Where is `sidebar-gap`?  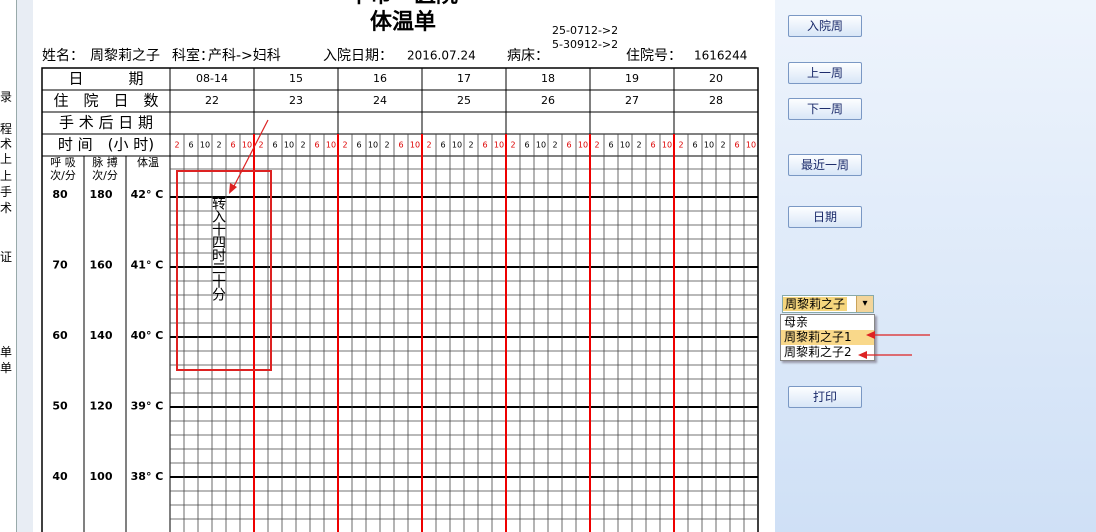
sidebar-gap is located at coordinates (25, 266).